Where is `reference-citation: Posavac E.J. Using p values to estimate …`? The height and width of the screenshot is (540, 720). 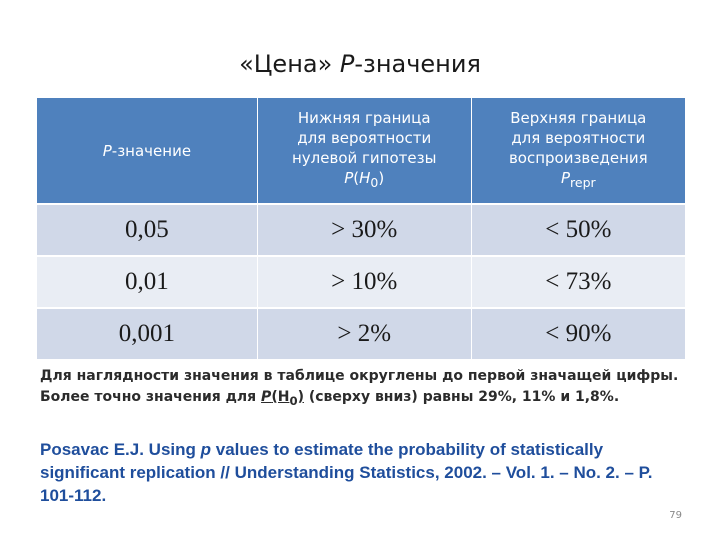 reference-citation: Posavac E.J. Using p values to estimate … is located at coordinates (346, 472).